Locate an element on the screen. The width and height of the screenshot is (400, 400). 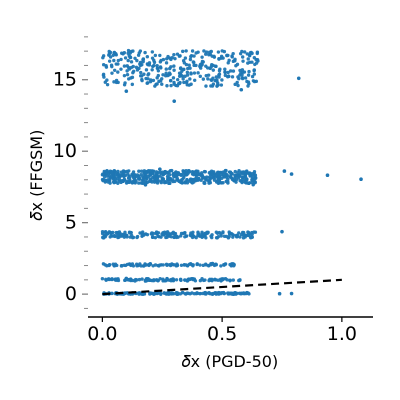
y-axis-minor-ticks is located at coordinates (86, 172).